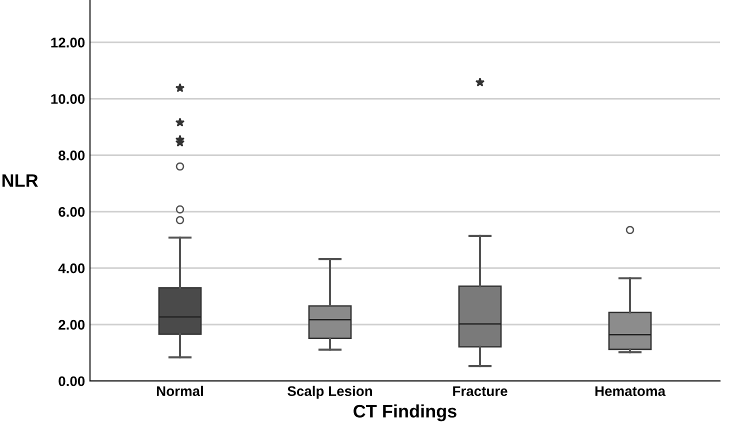  Describe the element at coordinates (71, 268) in the screenshot. I see `y-tick-label: 4.00` at that location.